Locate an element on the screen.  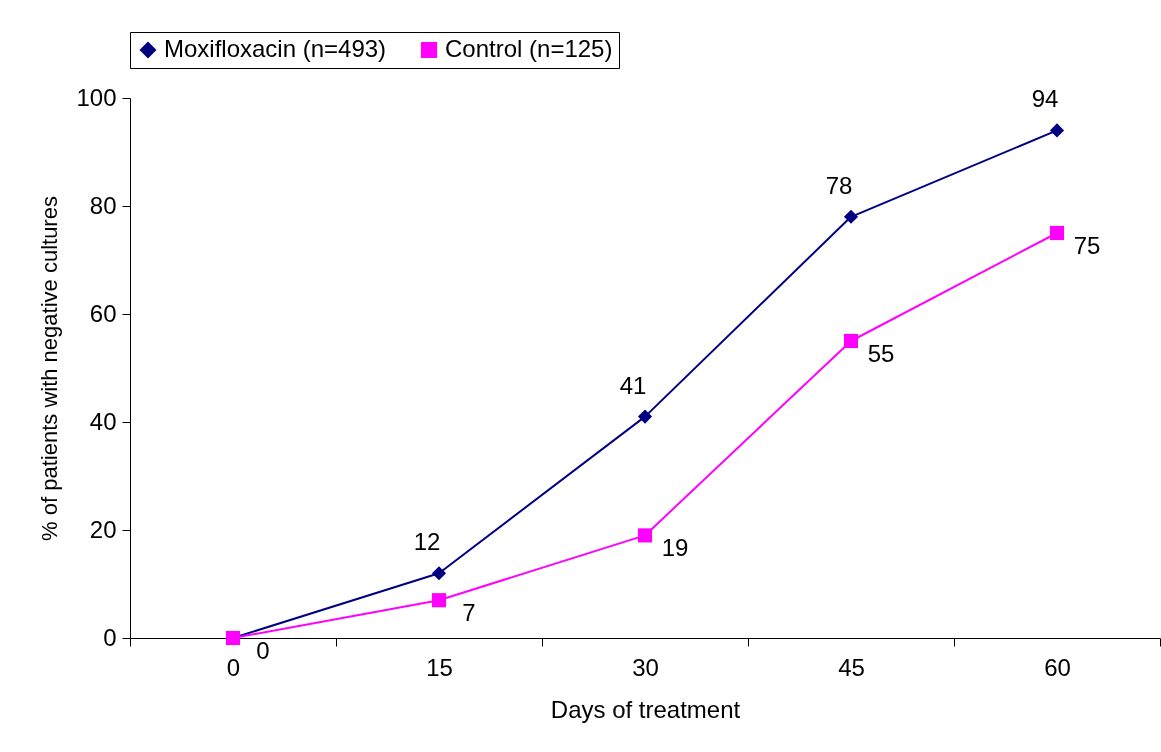
data-label: 41 is located at coordinates (633, 385).